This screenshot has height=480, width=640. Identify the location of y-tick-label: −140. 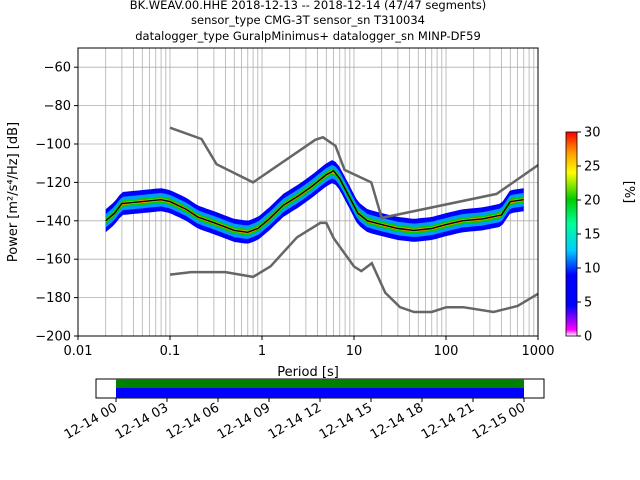
(53, 221).